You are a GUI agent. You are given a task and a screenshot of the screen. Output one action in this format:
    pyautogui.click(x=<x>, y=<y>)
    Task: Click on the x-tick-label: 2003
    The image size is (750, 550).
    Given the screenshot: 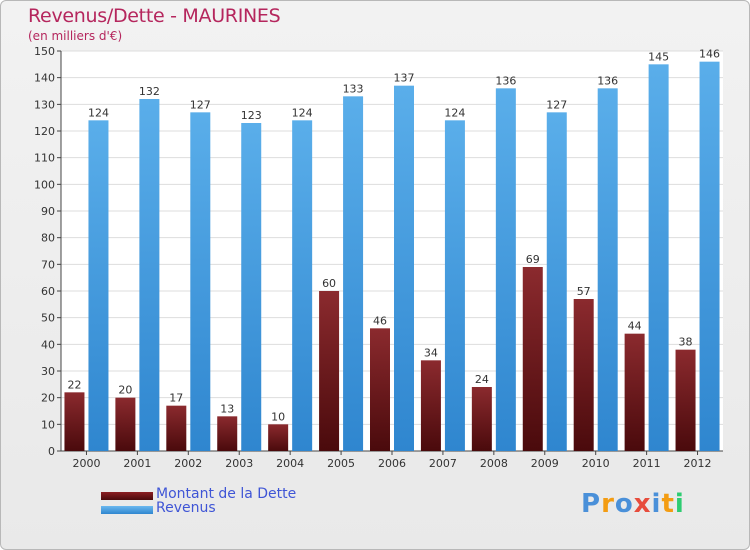 What is the action you would take?
    pyautogui.click(x=239, y=463)
    